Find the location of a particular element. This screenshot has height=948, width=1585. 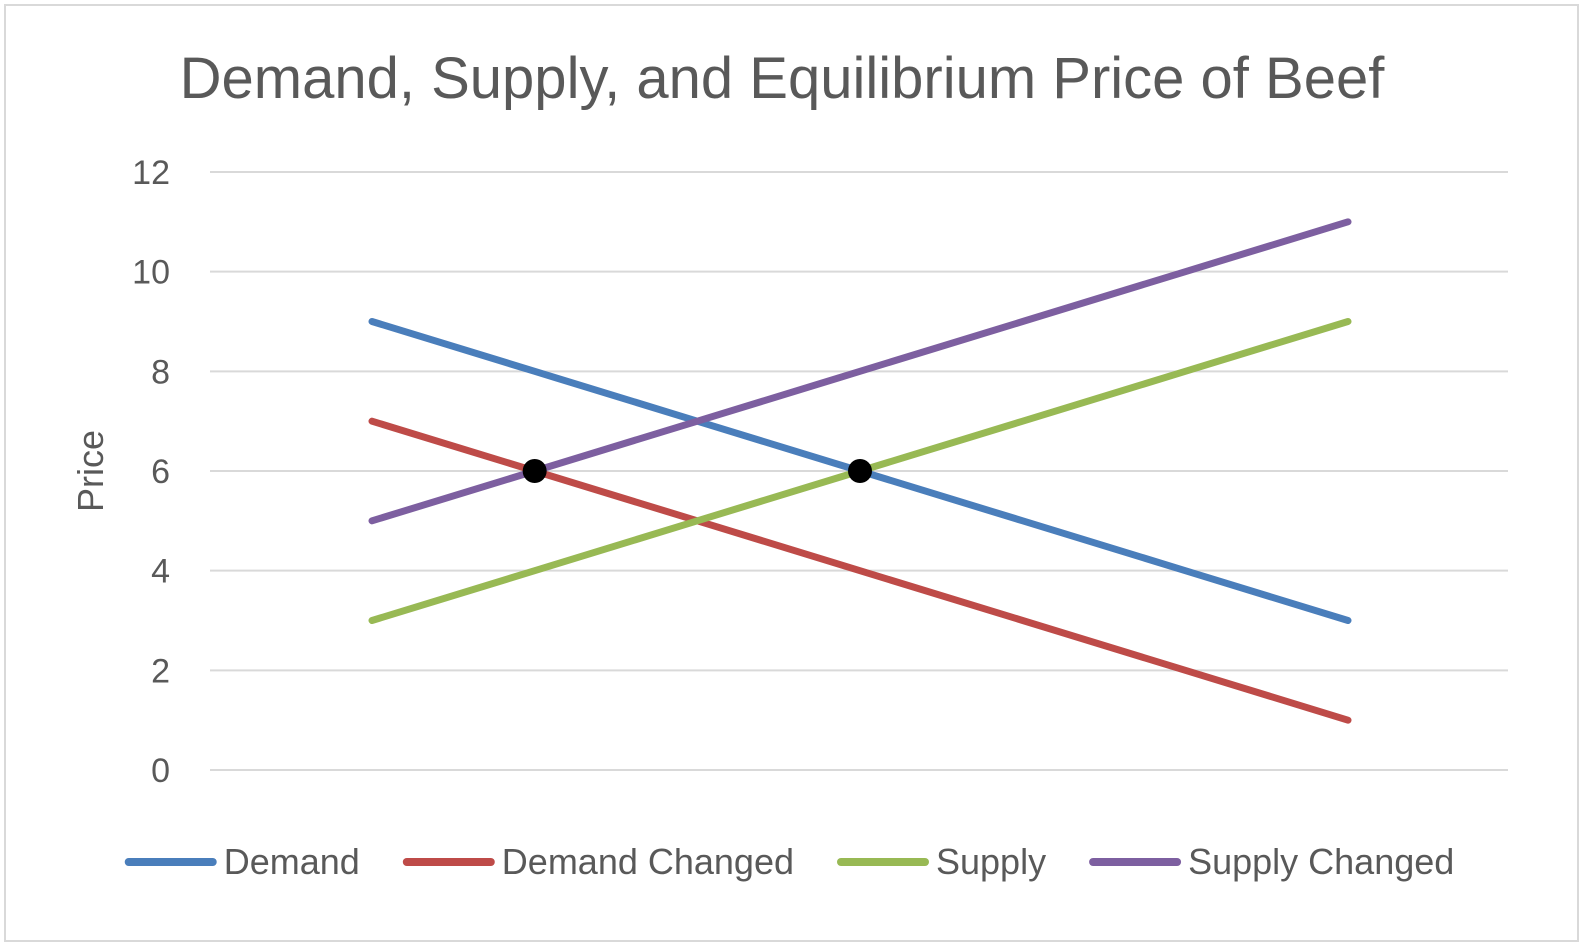

y-tick-label: 2 is located at coordinates (160, 671).